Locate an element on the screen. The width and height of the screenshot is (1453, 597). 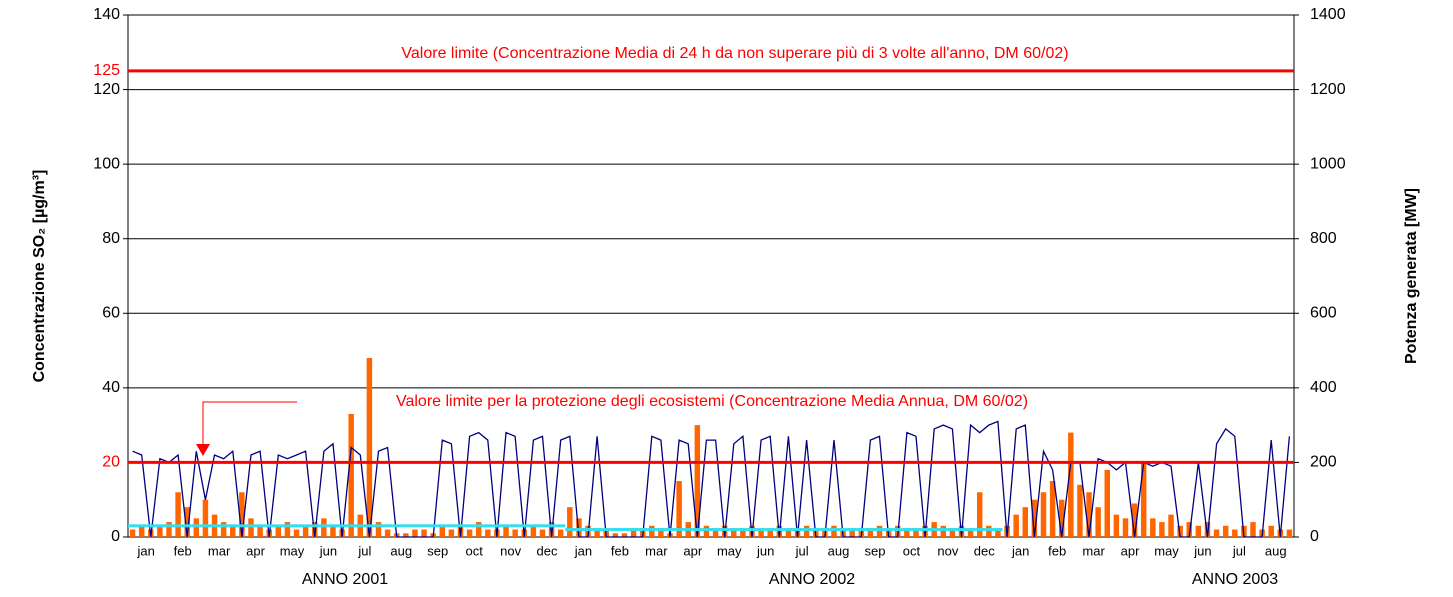
y2-tick-label: 600 is located at coordinates (1323, 313).